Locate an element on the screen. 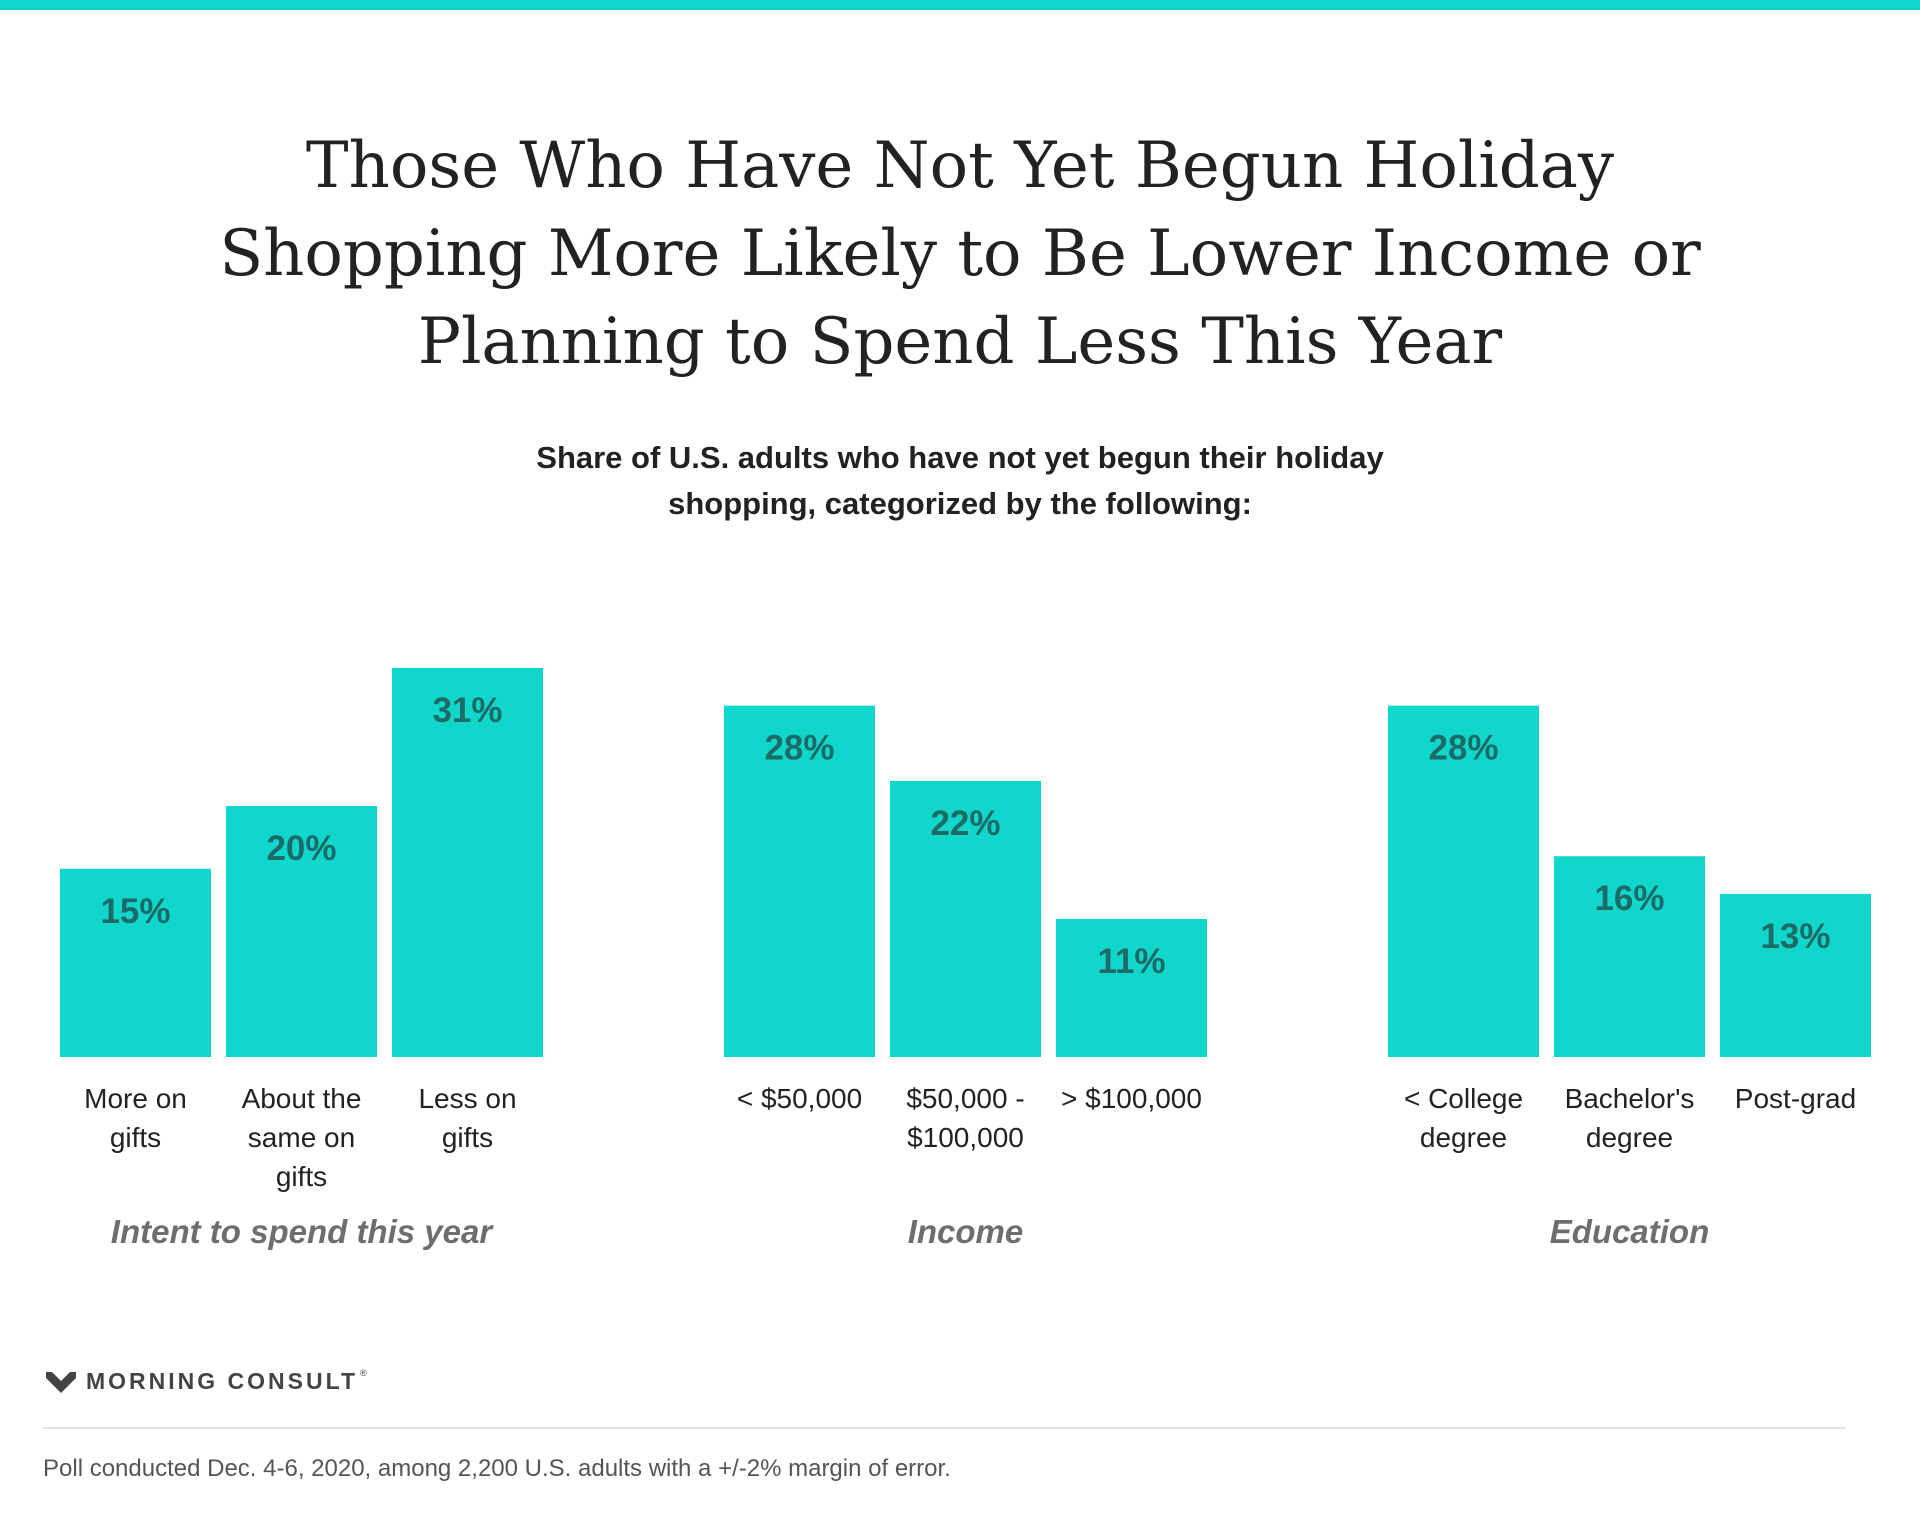 This screenshot has width=1920, height=1536. category-tick-label: $50,000 - is located at coordinates (965, 1098).